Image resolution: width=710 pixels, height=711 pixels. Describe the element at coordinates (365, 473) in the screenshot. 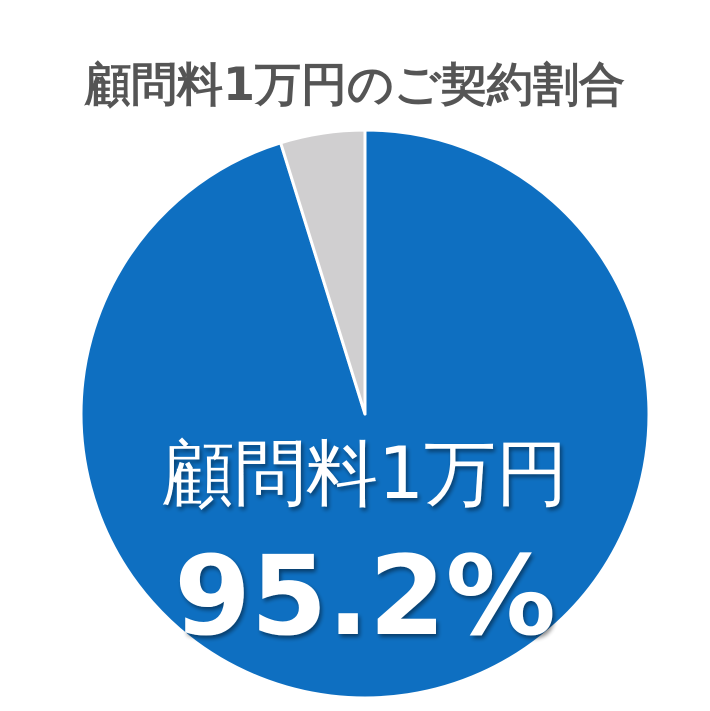

I see `slice-label: 顧問料1万円` at that location.